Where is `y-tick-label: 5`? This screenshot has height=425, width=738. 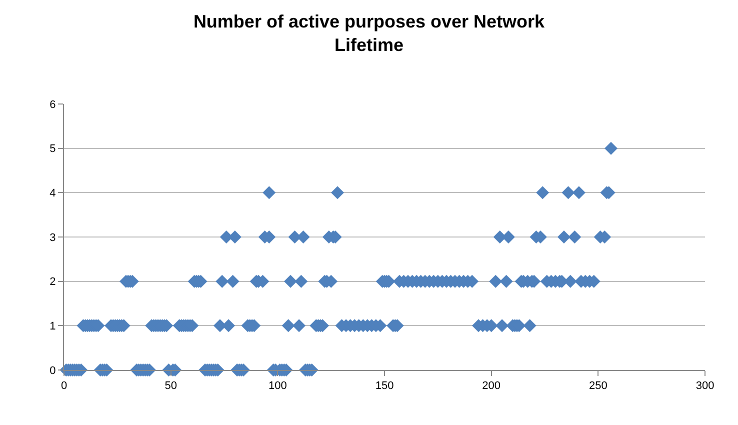 y-tick-label: 5 is located at coordinates (53, 149).